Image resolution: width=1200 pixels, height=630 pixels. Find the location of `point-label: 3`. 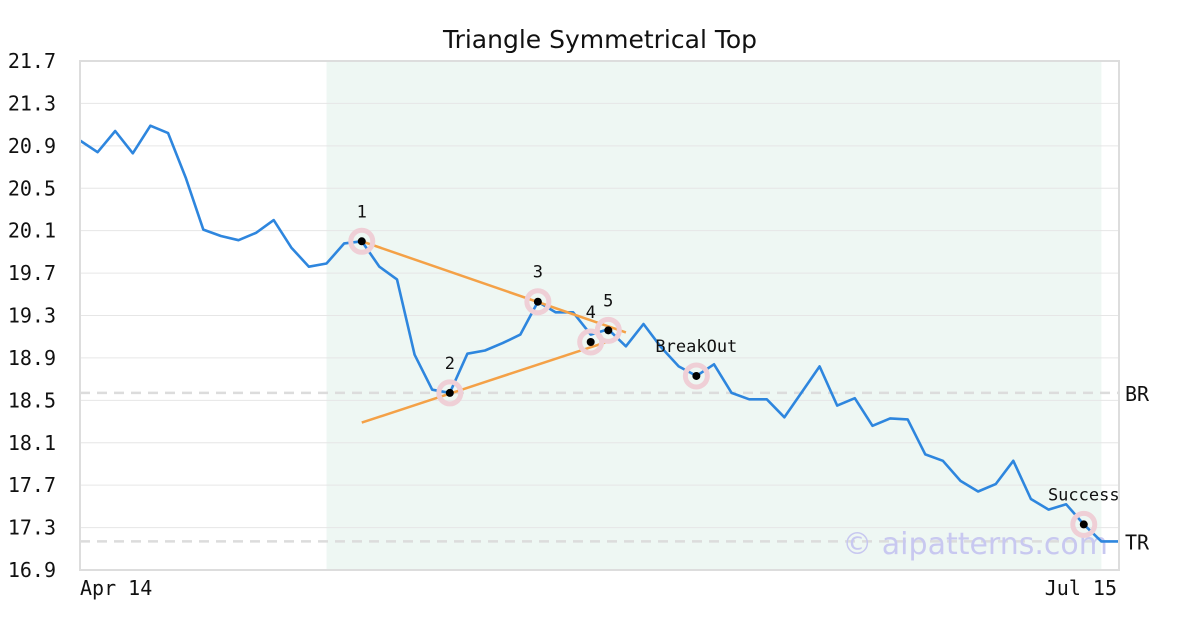

point-label: 3 is located at coordinates (538, 273).